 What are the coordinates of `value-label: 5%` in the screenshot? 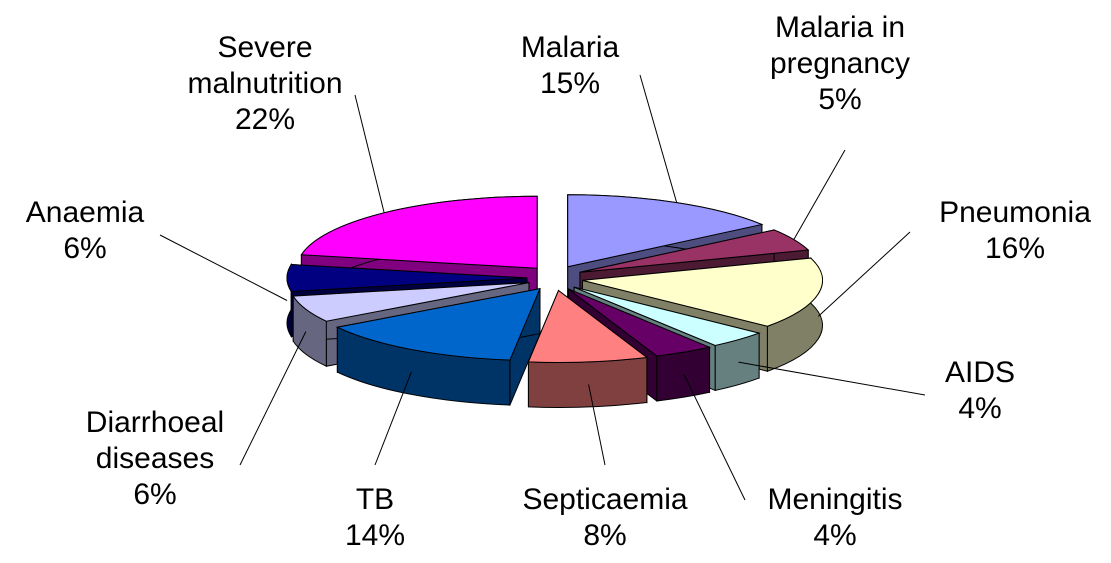 It's located at (840, 99).